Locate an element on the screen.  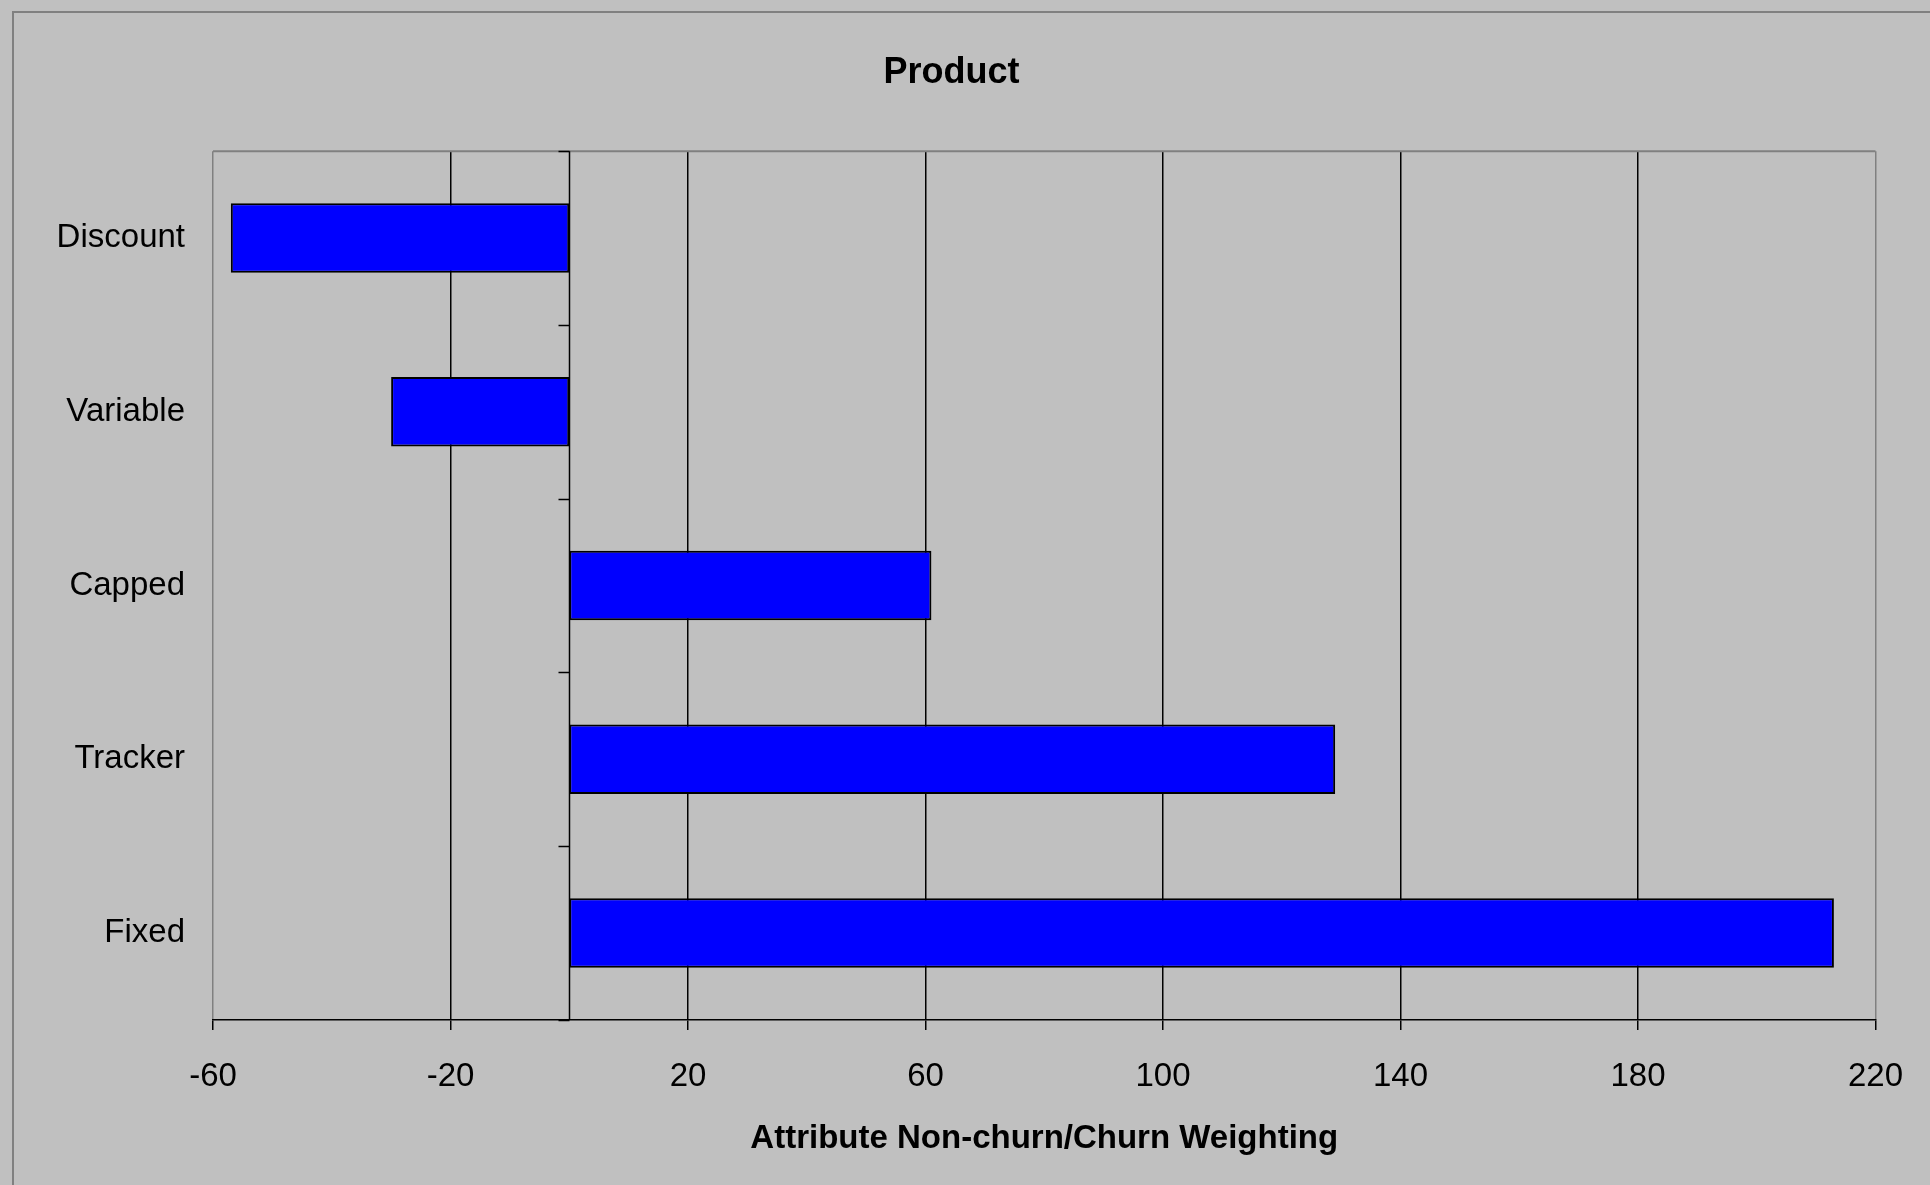
x-axis-title: Attribute Non-churn/Churn Weighting is located at coordinates (1044, 1137).